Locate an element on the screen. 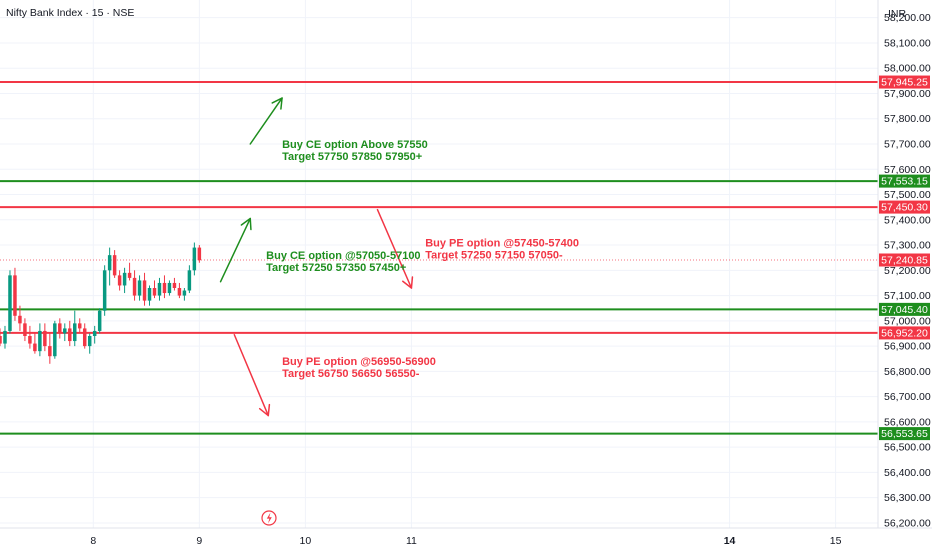 The width and height of the screenshot is (932, 555). price-tick-label: 58,000.00 is located at coordinates (907, 69).